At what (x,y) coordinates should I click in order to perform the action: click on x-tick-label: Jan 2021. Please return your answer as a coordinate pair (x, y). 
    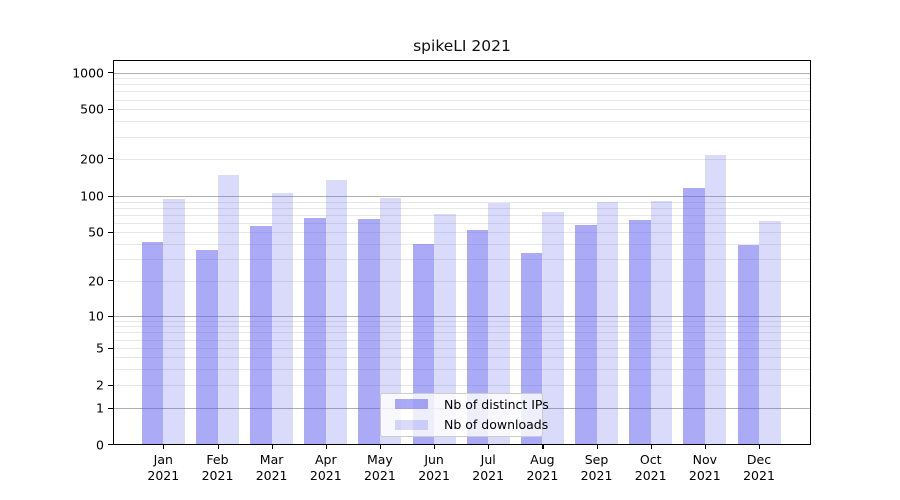
    Looking at the image, I should click on (163, 467).